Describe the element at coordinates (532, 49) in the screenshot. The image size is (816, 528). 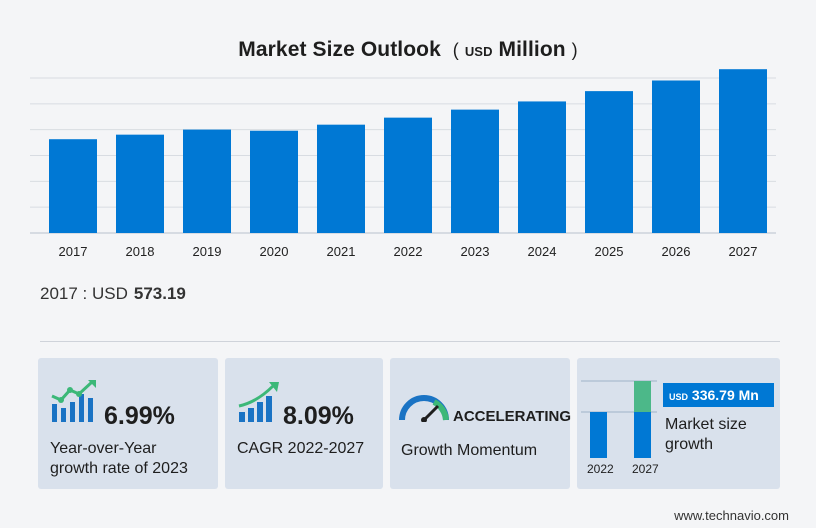
I see `unit-word: Million` at that location.